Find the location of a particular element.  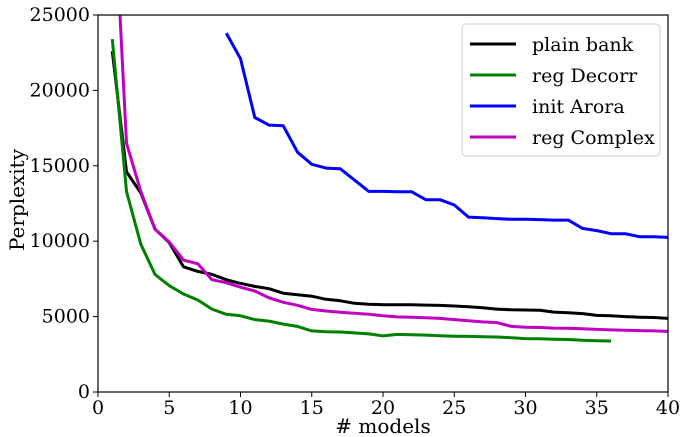

y-tick-label: 10000 is located at coordinates (60, 241).